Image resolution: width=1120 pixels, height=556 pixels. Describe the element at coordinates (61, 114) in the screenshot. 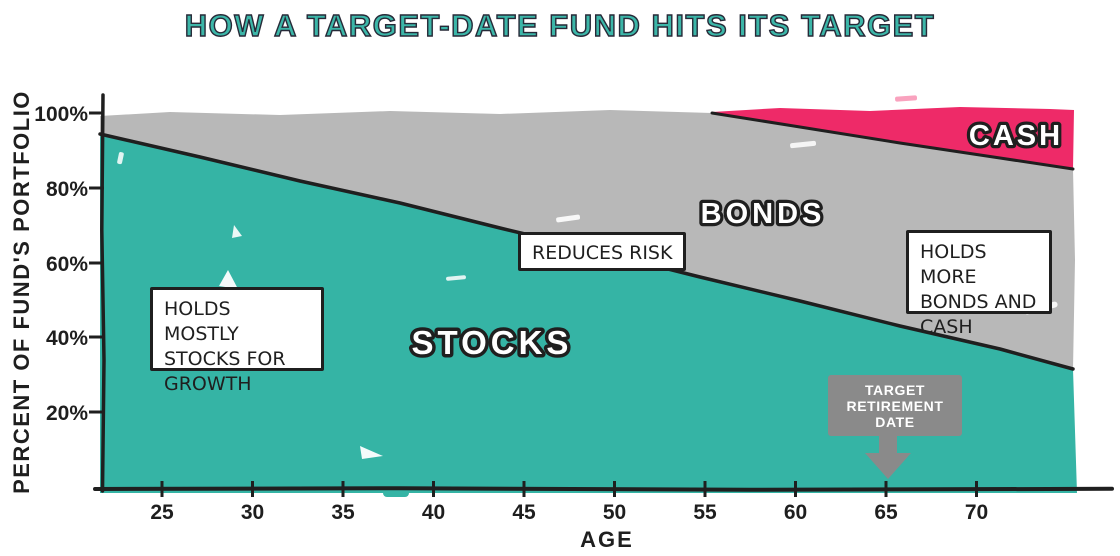

I see `y-tick-label: 100%` at that location.